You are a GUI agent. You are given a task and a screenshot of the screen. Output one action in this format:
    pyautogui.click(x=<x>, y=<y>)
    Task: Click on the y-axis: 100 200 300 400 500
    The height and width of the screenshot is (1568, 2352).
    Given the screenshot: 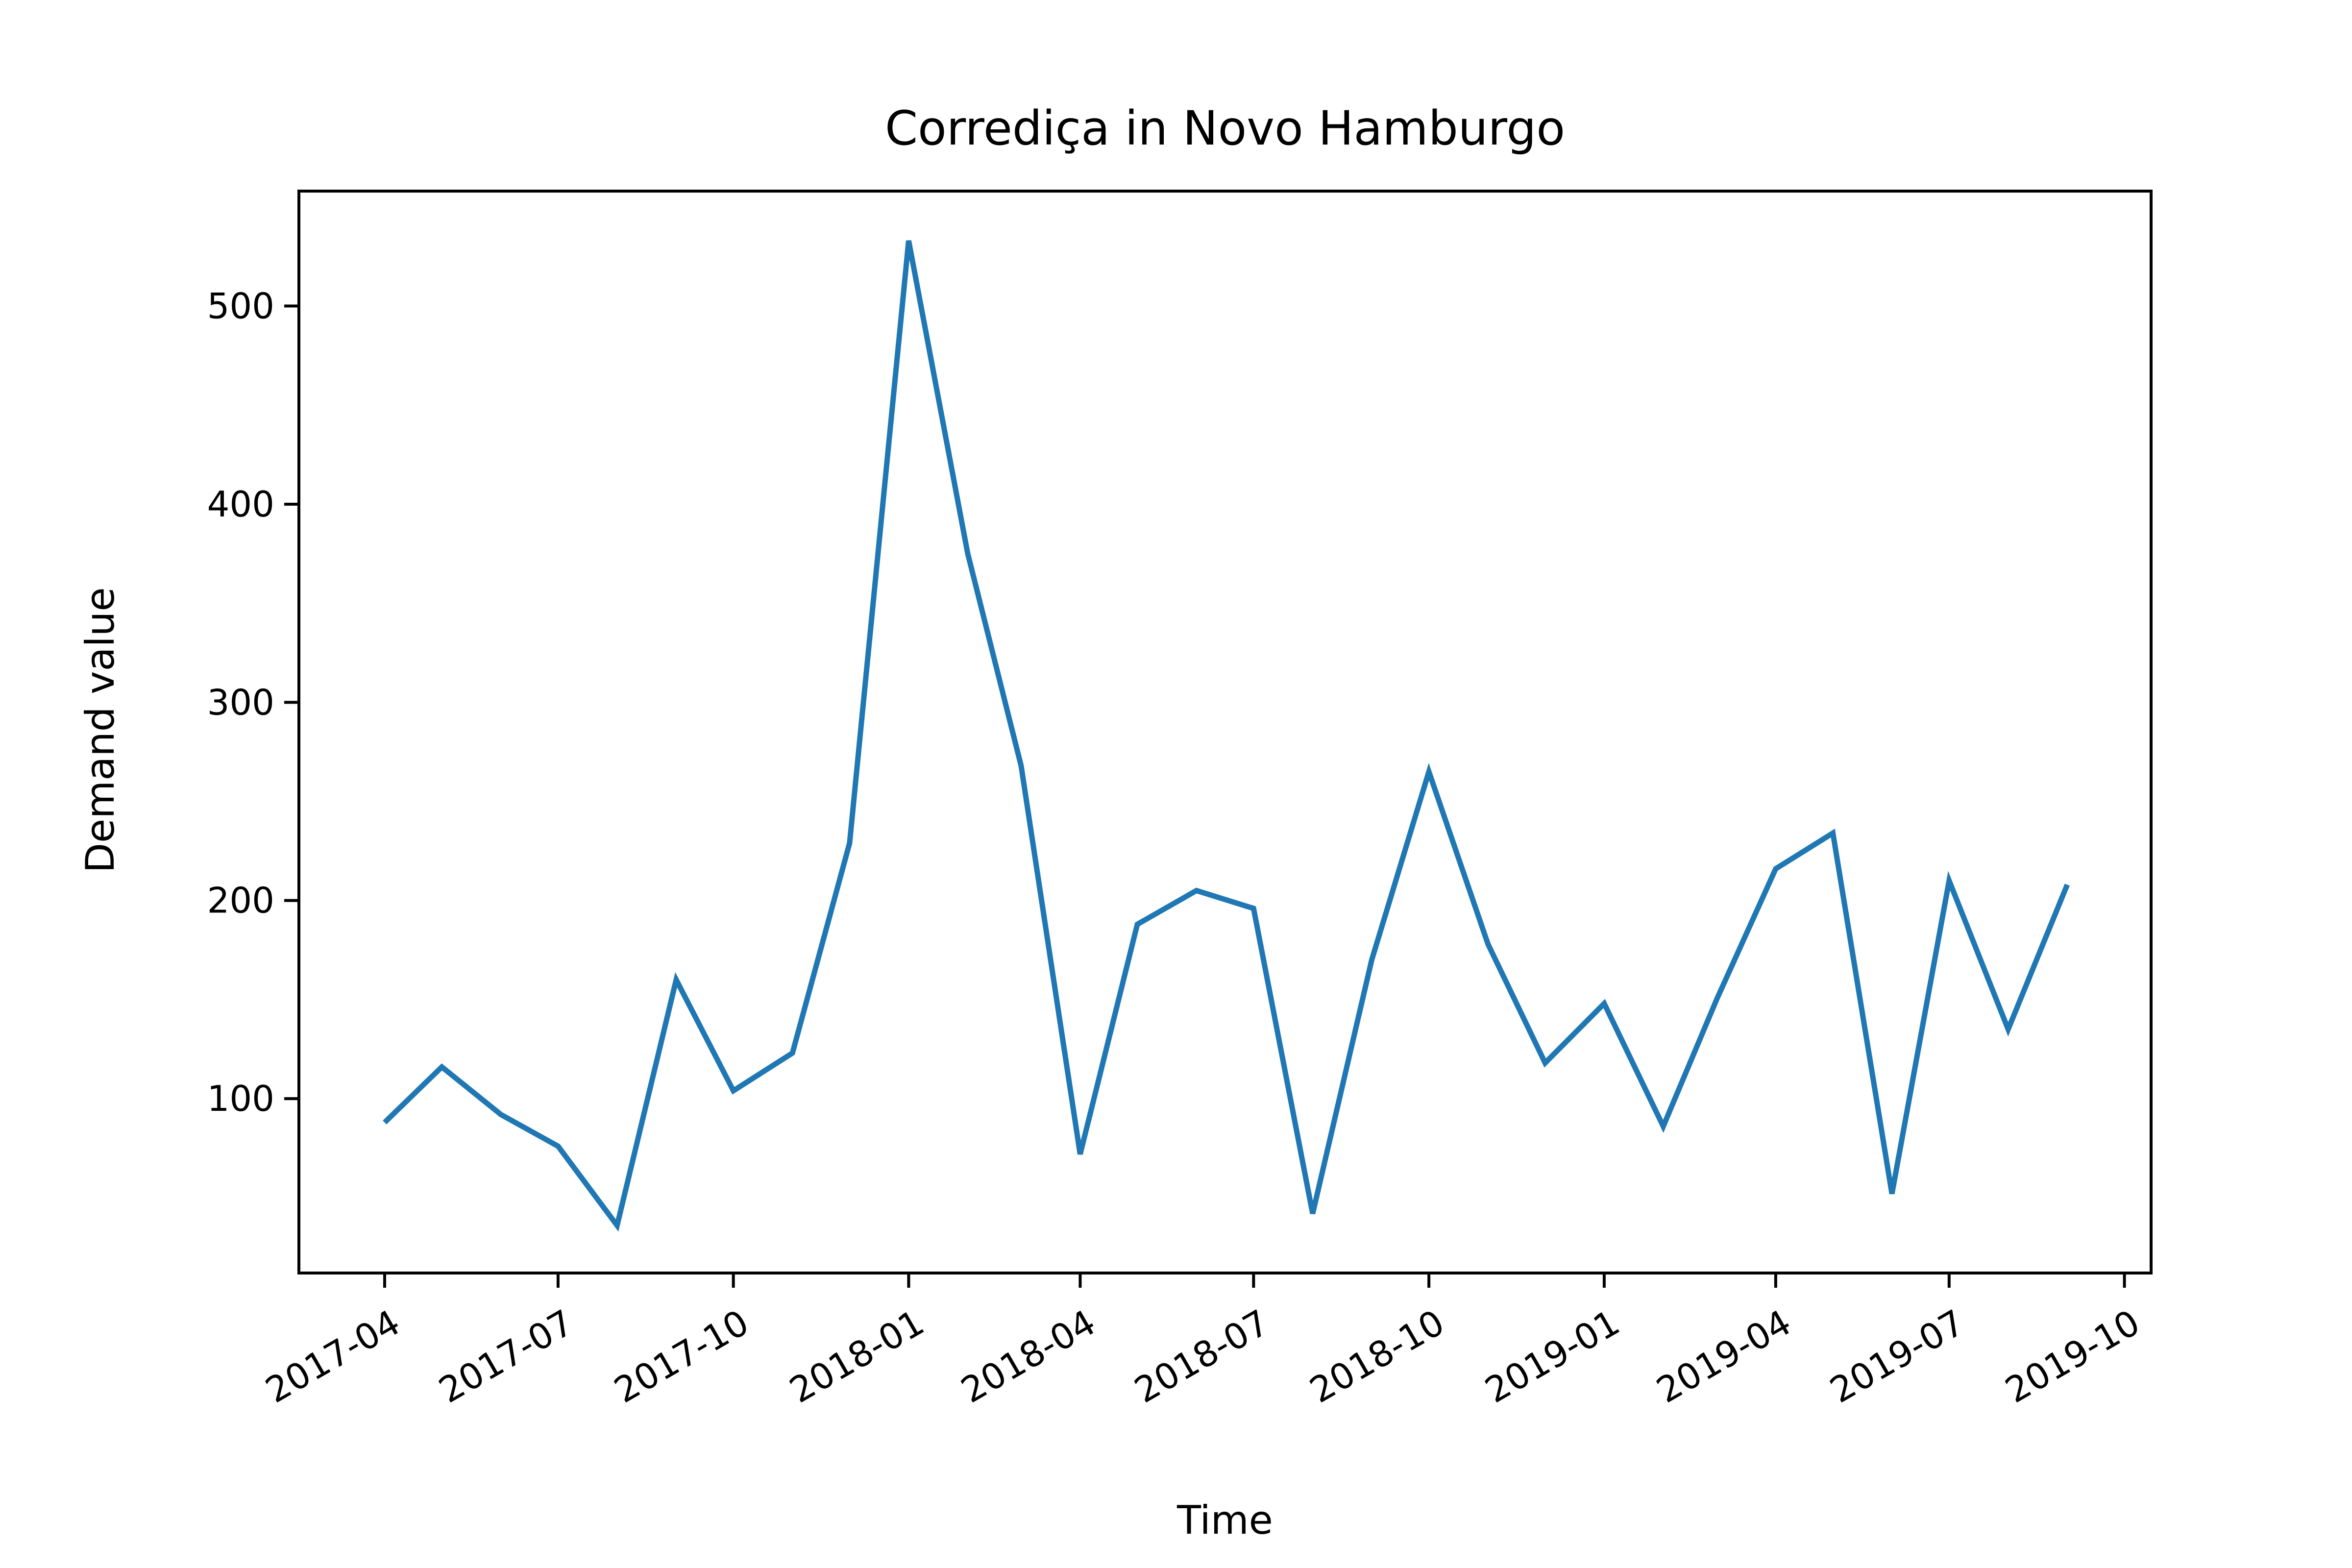 What is the action you would take?
    pyautogui.click(x=253, y=702)
    